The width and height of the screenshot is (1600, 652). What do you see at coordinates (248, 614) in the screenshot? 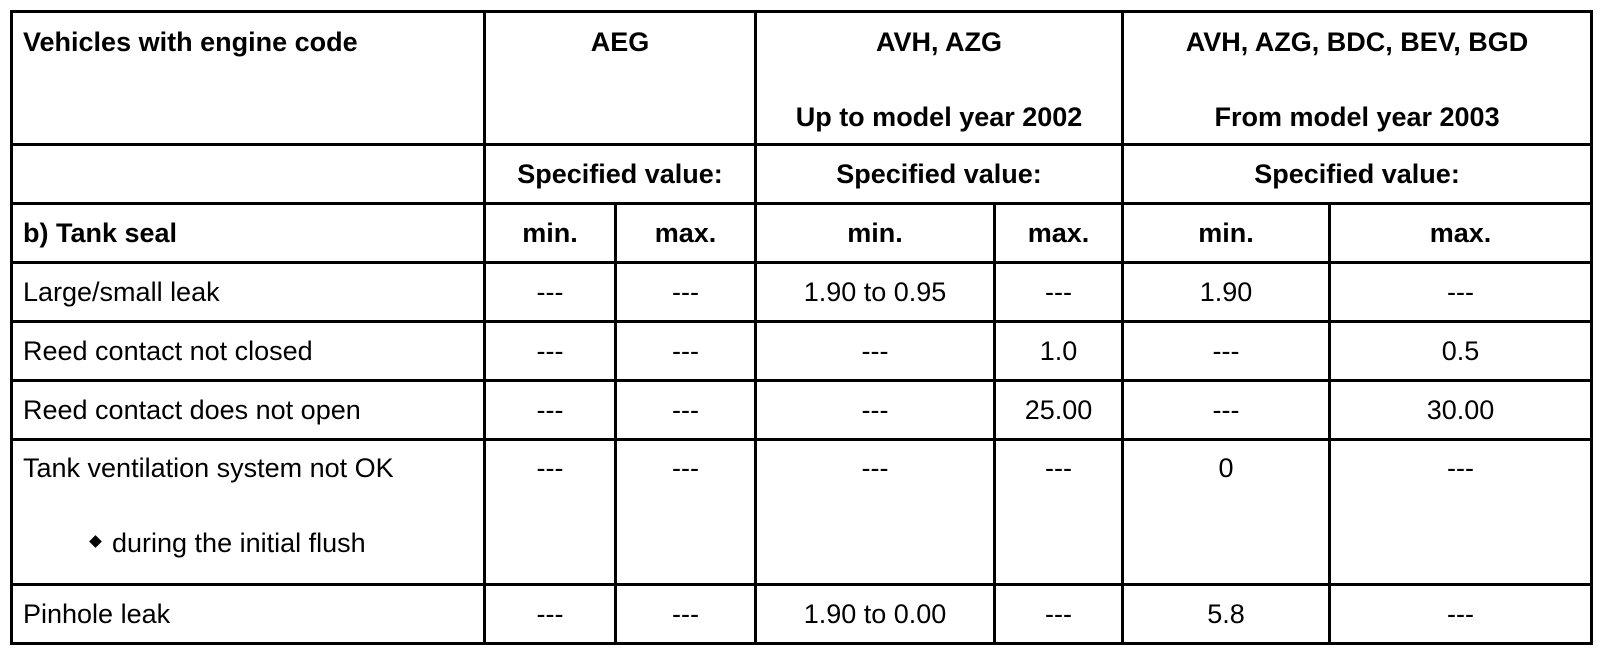
I see `row-label-cell: Pinhole leak` at bounding box center [248, 614].